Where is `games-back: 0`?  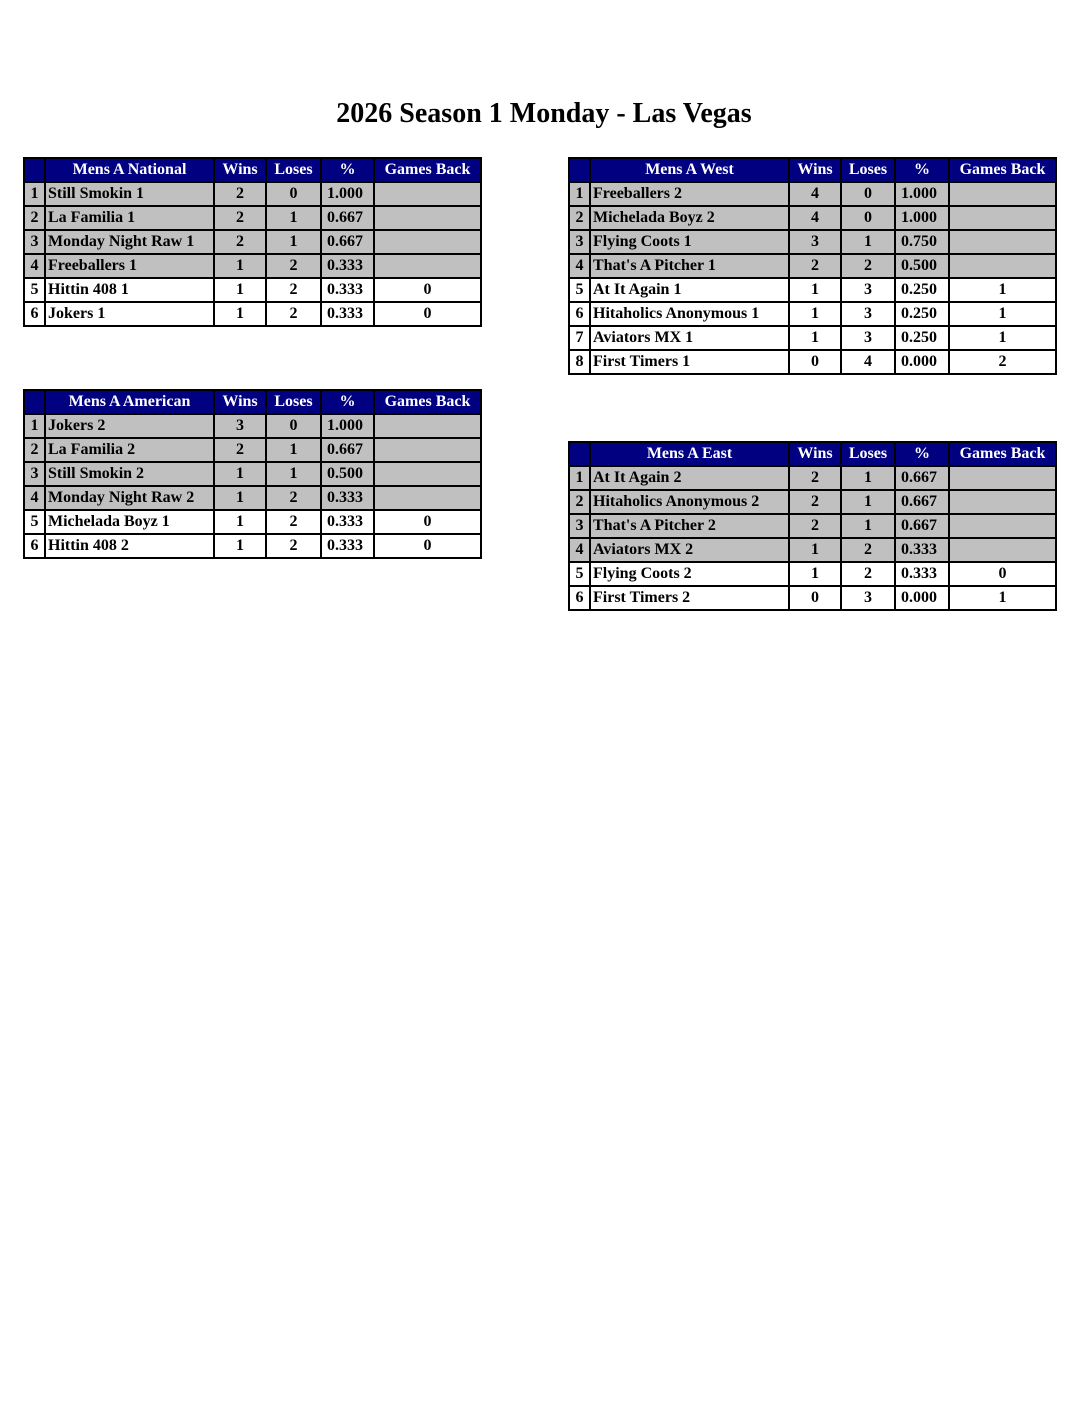 games-back: 0 is located at coordinates (1002, 574).